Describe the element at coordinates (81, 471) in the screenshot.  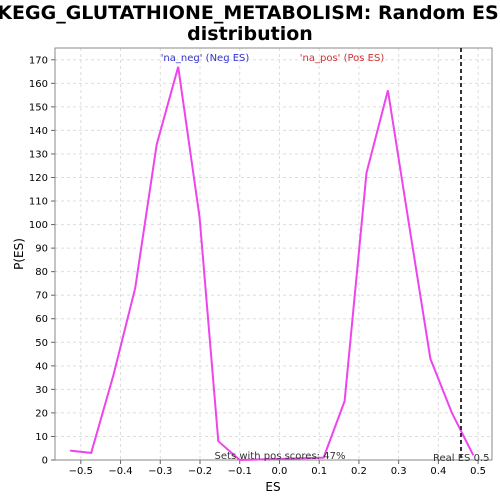
I see `x-tick-label: −0.5` at that location.